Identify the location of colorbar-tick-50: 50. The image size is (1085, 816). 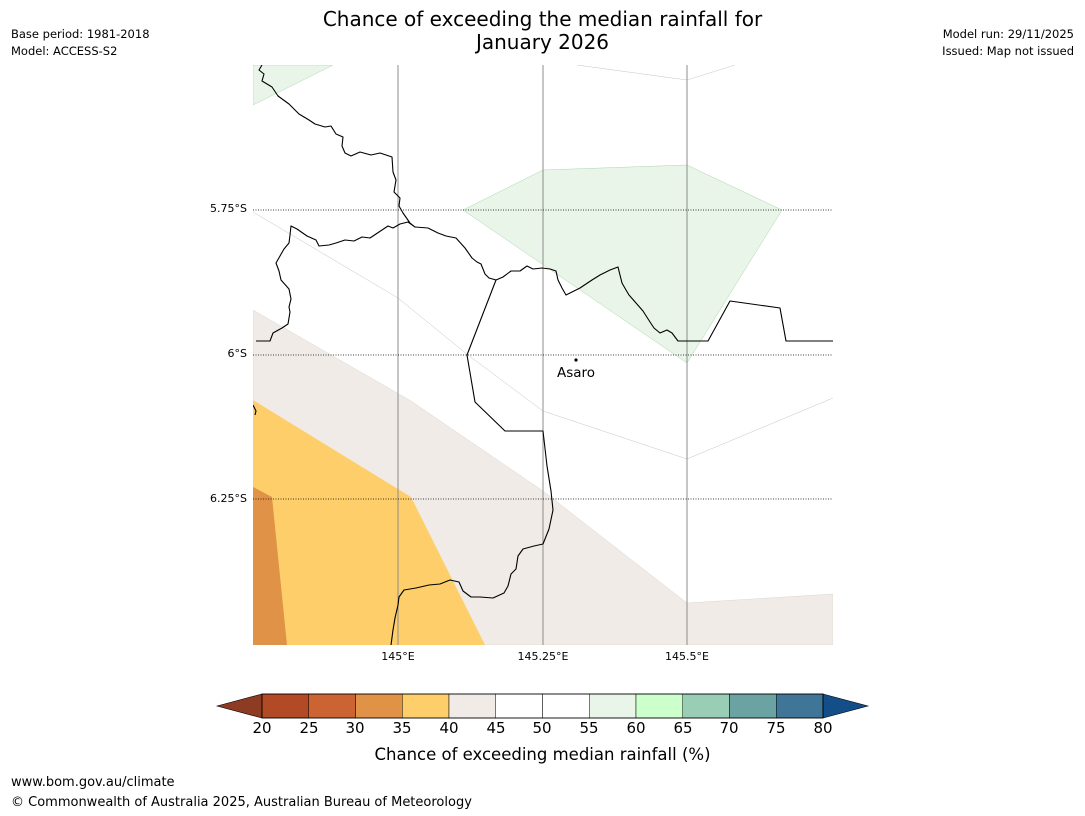
(542, 728).